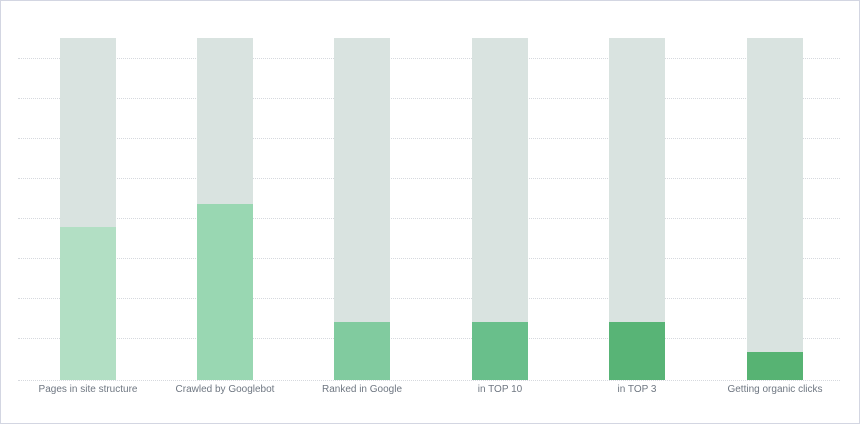 This screenshot has width=860, height=424. What do you see at coordinates (500, 389) in the screenshot?
I see `x-axis-label: in TOP 10` at bounding box center [500, 389].